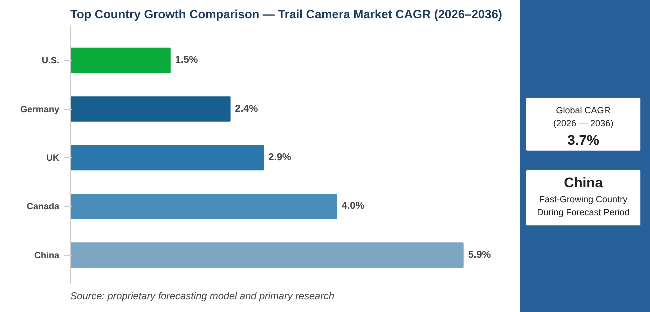 This screenshot has height=312, width=650. What do you see at coordinates (583, 212) in the screenshot?
I see `text: During Forecast Period` at bounding box center [583, 212].